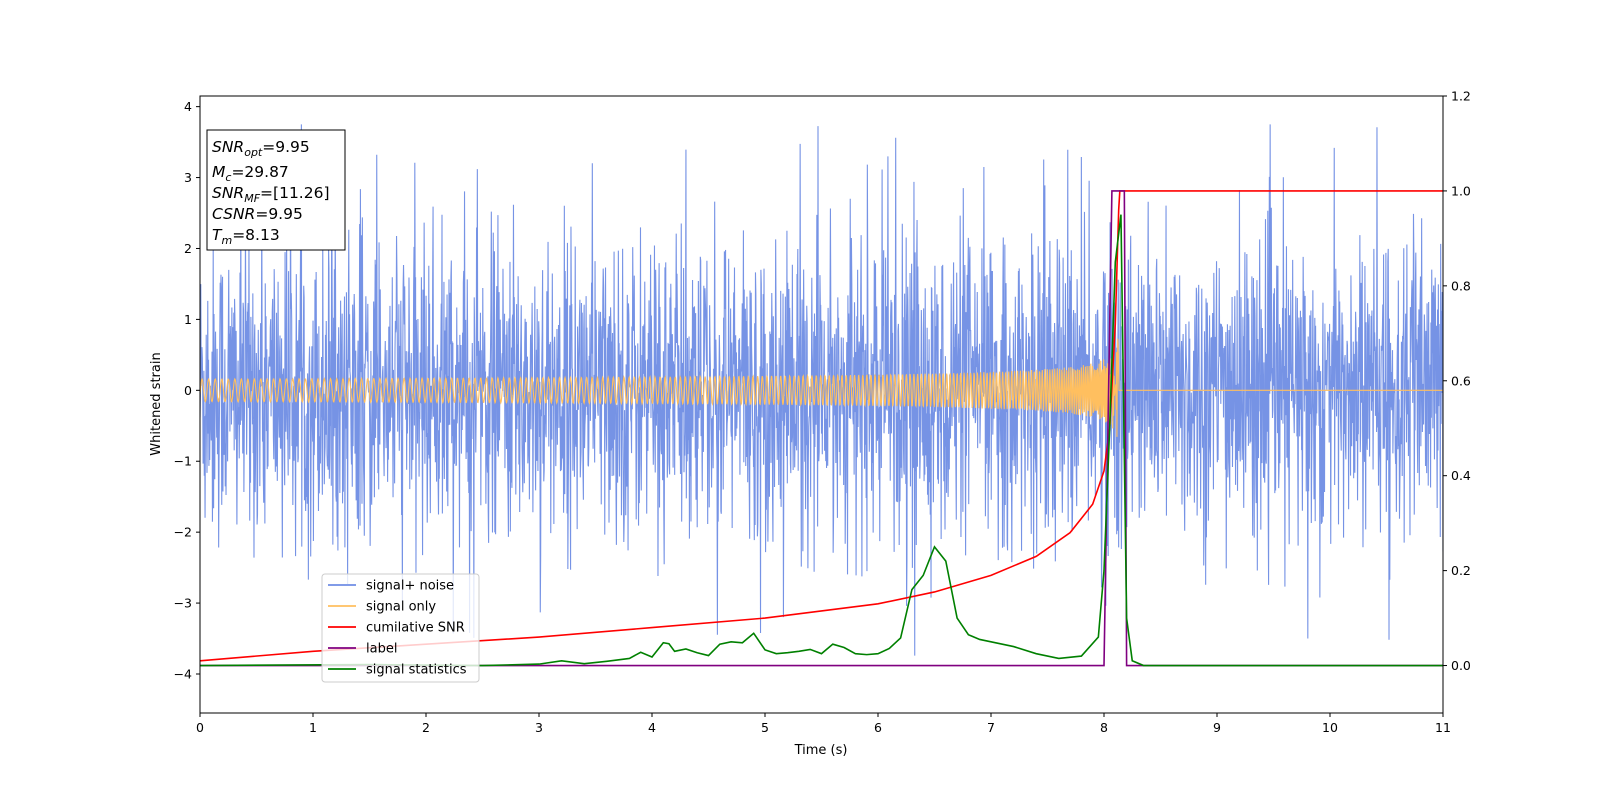  What do you see at coordinates (991, 727) in the screenshot?
I see `x-tick-label: 7` at bounding box center [991, 727].